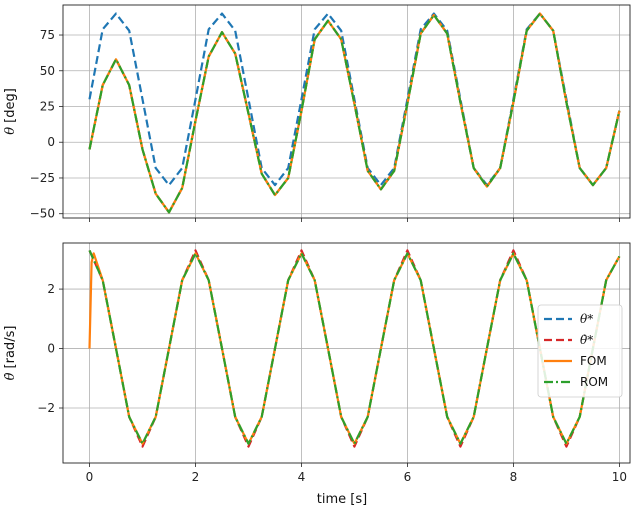 The width and height of the screenshot is (640, 512). I want to click on x-axis-label: time [s], so click(342, 499).